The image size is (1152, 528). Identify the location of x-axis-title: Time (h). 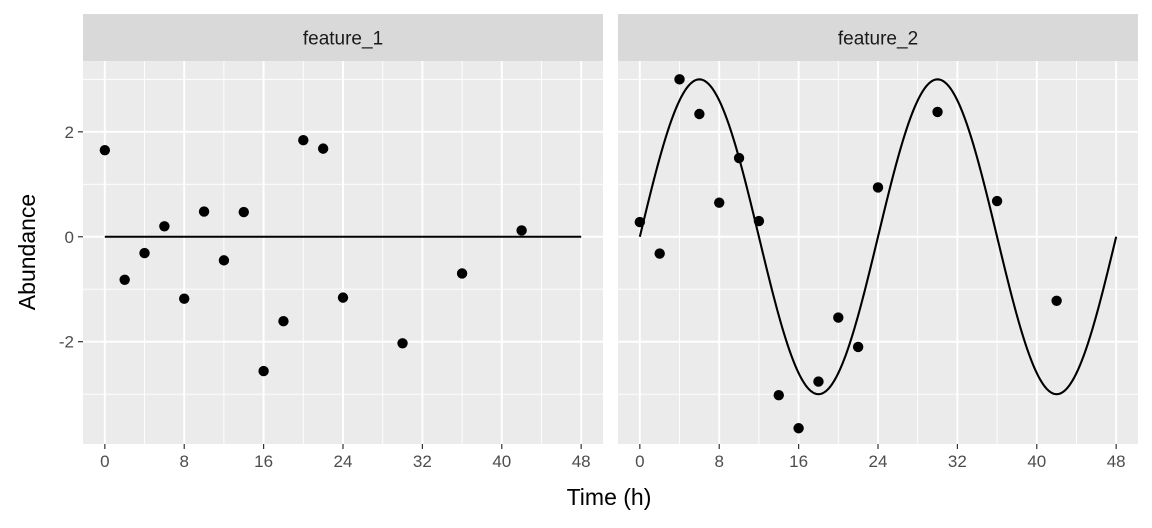
(609, 497).